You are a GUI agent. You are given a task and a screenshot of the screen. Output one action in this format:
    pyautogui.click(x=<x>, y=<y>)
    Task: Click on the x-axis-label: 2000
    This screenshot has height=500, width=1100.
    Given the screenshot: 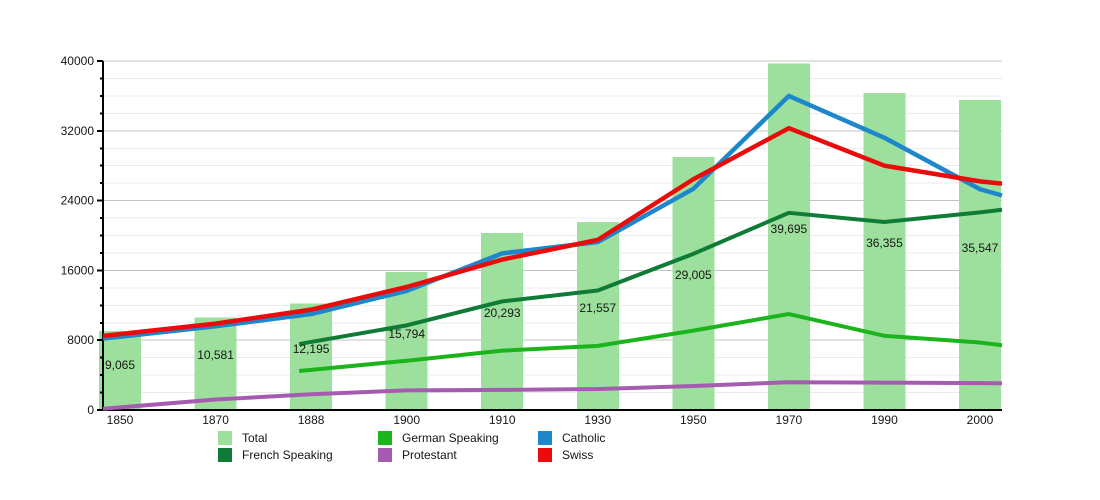 What is the action you would take?
    pyautogui.click(x=980, y=420)
    